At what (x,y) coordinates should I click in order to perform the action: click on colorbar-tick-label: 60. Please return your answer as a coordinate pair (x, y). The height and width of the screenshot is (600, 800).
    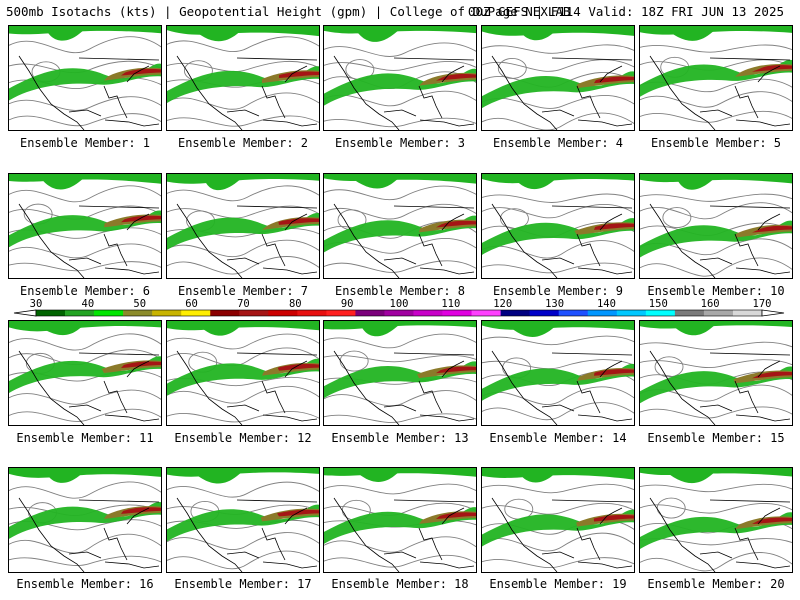
    Looking at the image, I should click on (191, 304).